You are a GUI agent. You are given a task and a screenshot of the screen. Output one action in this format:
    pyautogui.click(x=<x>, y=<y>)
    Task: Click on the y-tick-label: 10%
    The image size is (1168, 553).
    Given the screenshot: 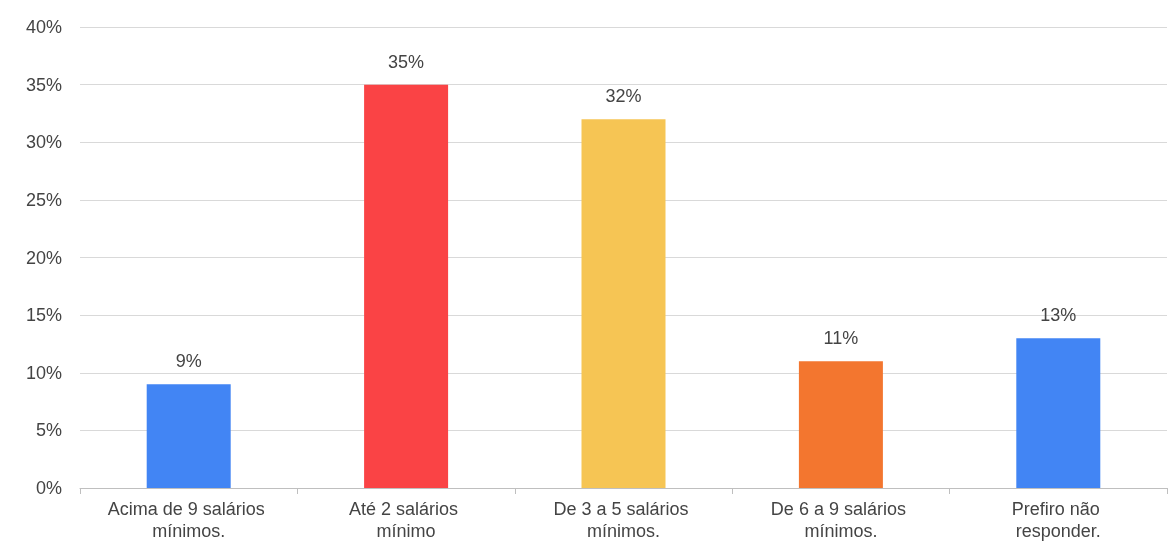 What is the action you would take?
    pyautogui.click(x=43, y=372)
    